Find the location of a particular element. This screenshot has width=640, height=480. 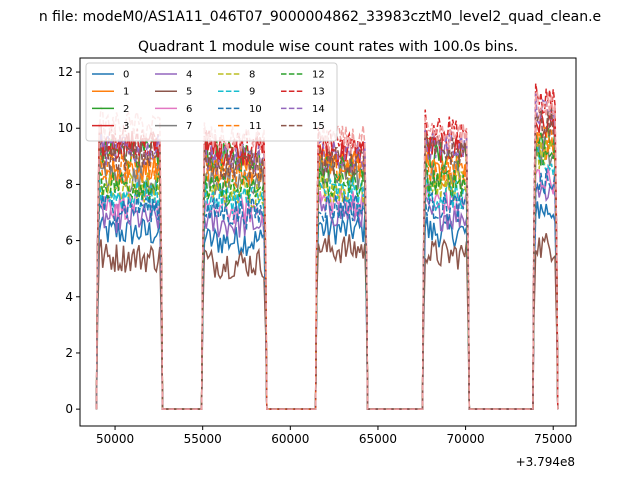

x-offset-label: +3.794e8 is located at coordinates (545, 462).